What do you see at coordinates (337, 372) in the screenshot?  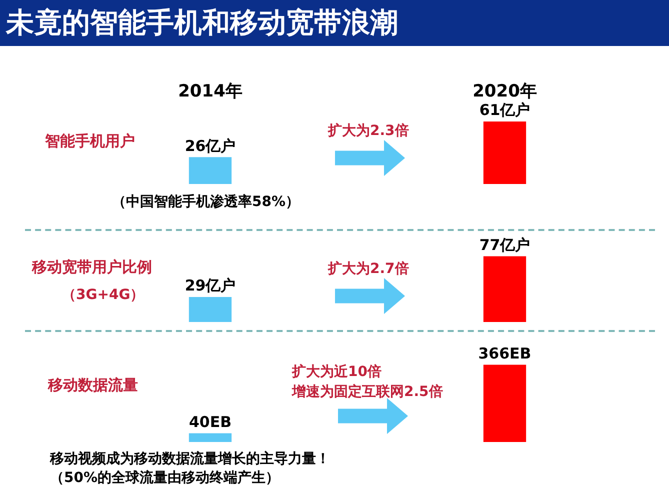 I see `annotation: 扩大为近10倍` at bounding box center [337, 372].